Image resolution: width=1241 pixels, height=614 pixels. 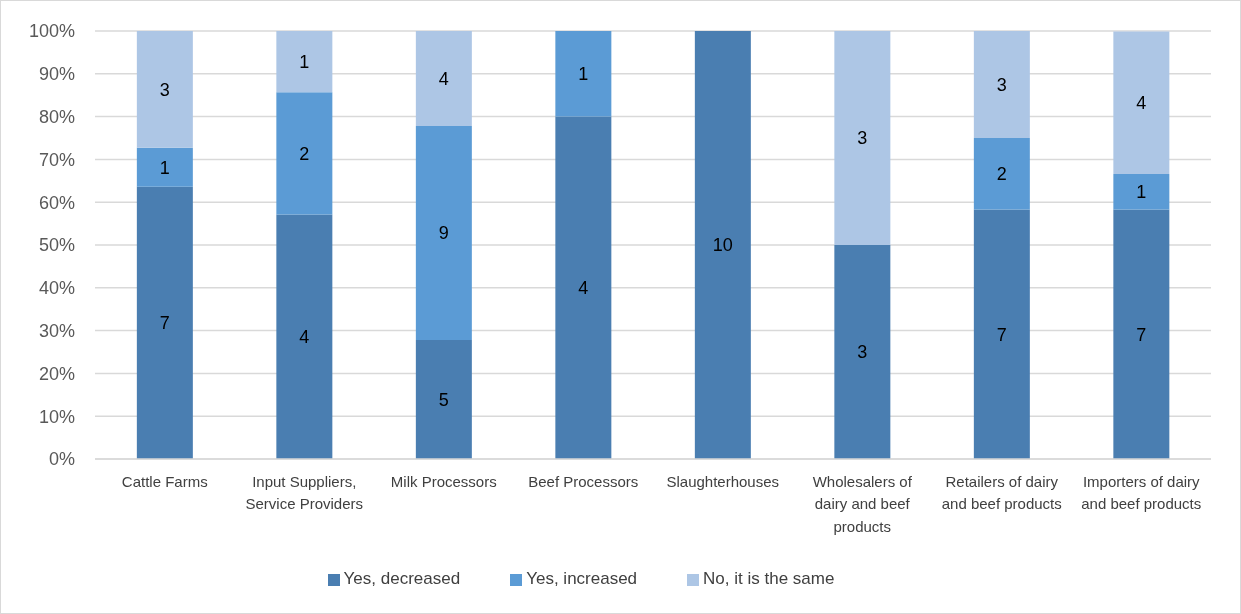 What do you see at coordinates (862, 503) in the screenshot?
I see `x-tick-label: Wholesalers of dairy and beef products` at bounding box center [862, 503].